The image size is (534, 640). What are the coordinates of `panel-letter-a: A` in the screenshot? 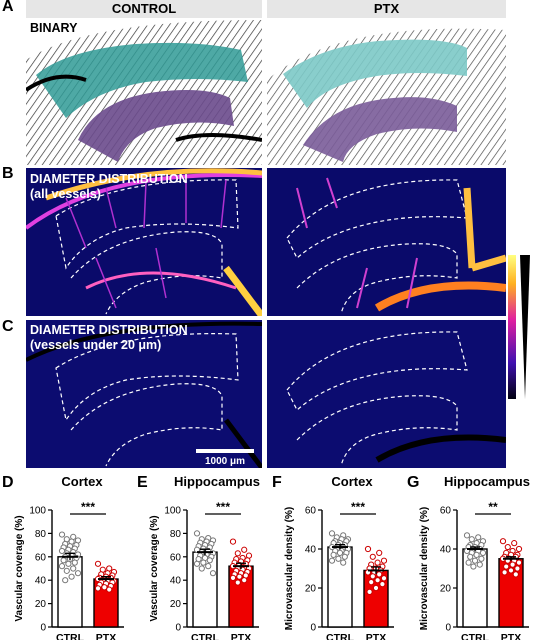 It's located at (8, 7).